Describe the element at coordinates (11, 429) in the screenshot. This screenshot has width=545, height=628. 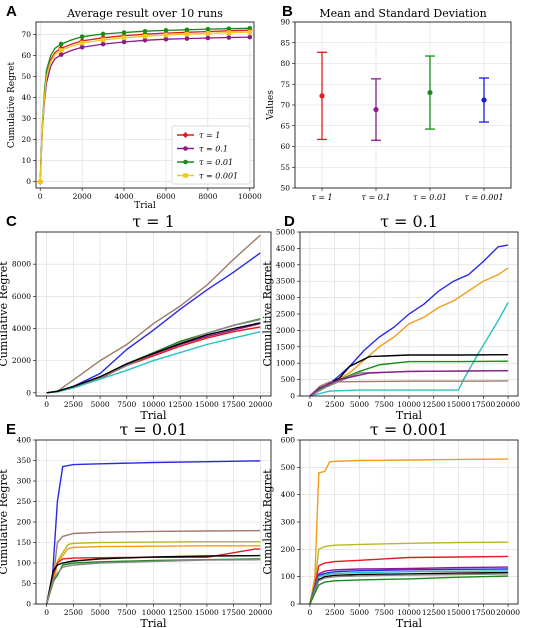
I see `panel-letter-e: E` at that location.